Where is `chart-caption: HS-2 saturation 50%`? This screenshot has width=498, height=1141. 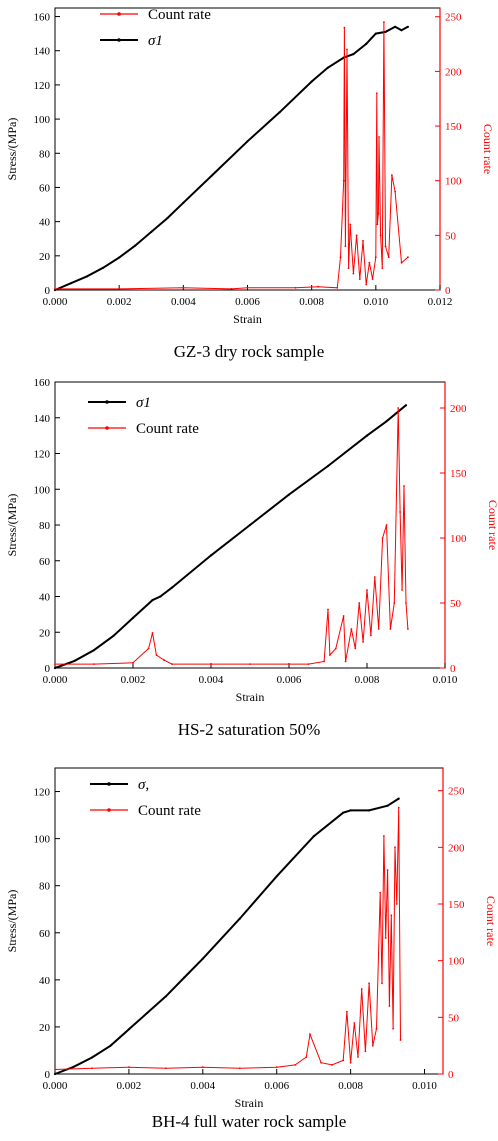
chart-caption: HS-2 saturation 50% is located at coordinates (249, 729).